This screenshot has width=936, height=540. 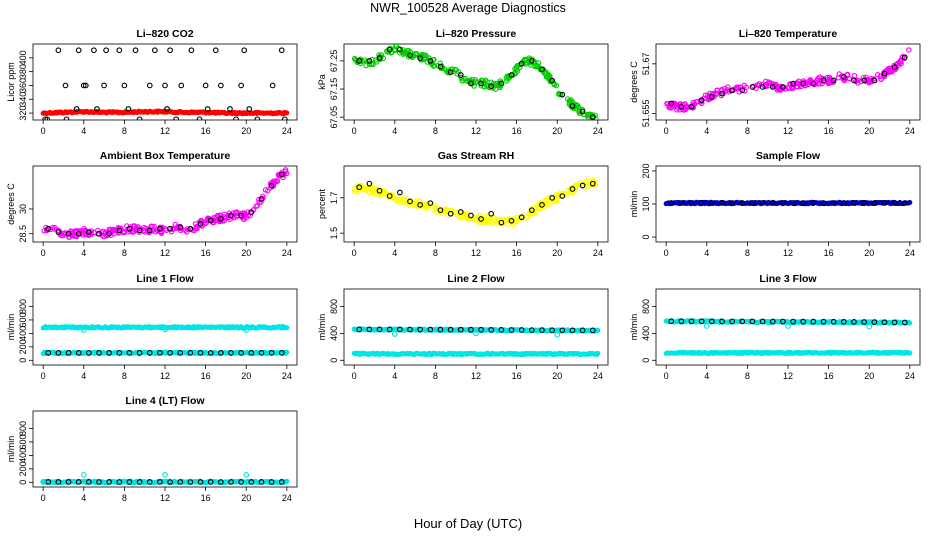 What do you see at coordinates (476, 279) in the screenshot?
I see `panel-title: Line 2 Flow` at bounding box center [476, 279].